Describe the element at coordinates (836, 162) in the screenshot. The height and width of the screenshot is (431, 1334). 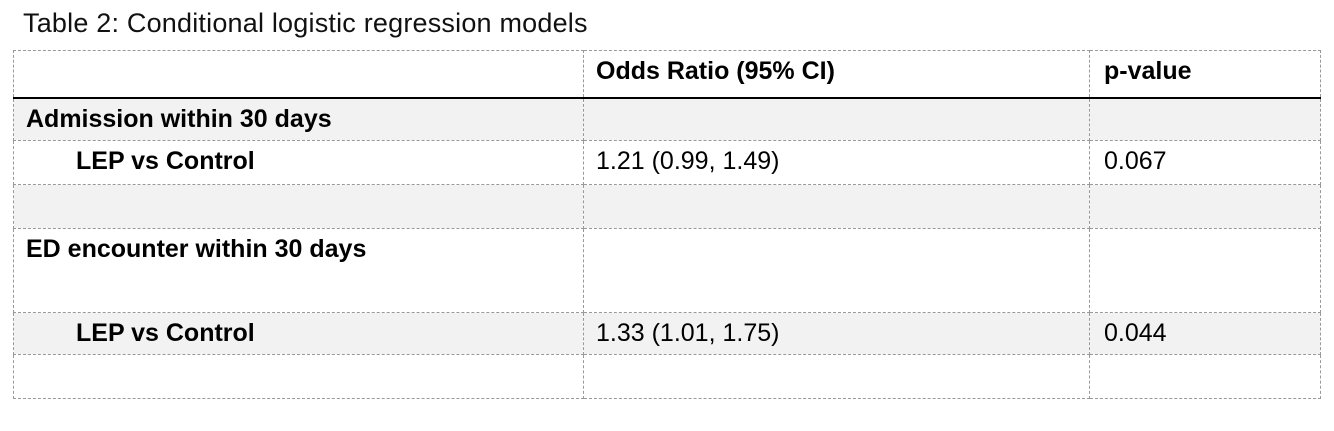
I see `odds-ratio-cell: 1.21 (0.99, 1.49)` at that location.